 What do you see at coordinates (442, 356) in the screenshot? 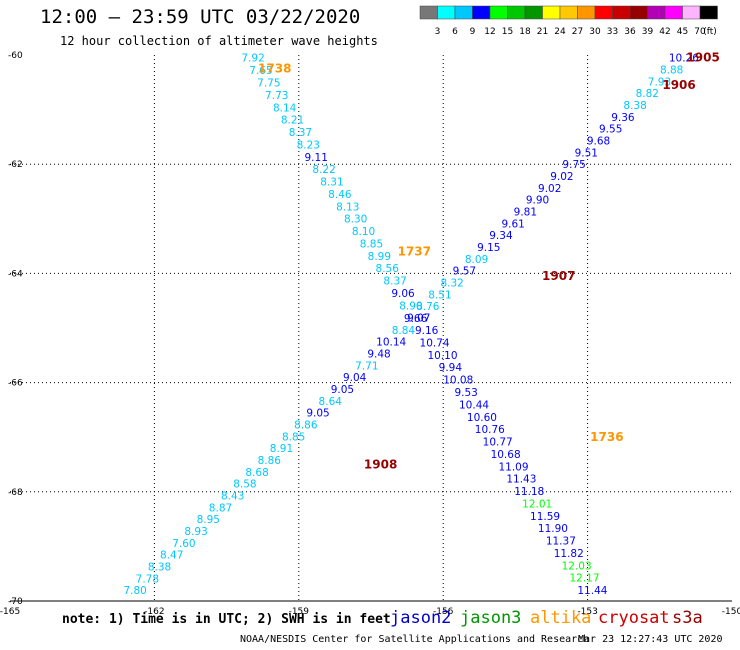
I see `swh-point-label: 10.10` at bounding box center [442, 356].